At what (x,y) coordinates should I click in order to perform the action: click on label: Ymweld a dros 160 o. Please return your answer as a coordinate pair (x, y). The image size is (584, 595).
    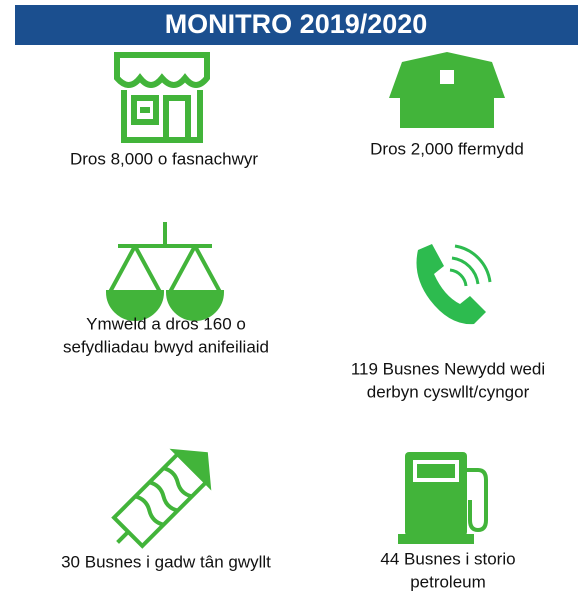
    Looking at the image, I should click on (166, 323).